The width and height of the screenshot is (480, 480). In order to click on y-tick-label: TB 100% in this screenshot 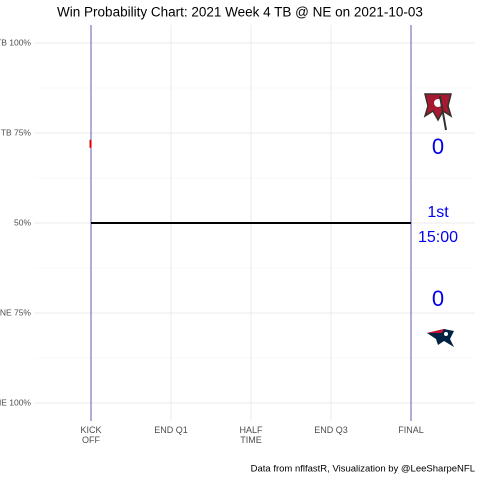, I will do `click(15, 42)`.